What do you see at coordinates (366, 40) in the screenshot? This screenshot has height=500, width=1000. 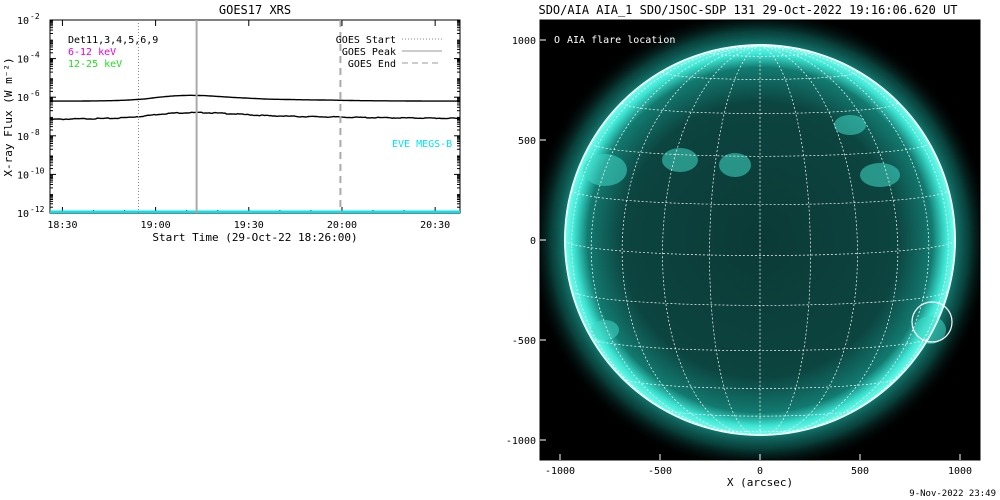 I see `legend-goes-start: GOES Start` at bounding box center [366, 40].